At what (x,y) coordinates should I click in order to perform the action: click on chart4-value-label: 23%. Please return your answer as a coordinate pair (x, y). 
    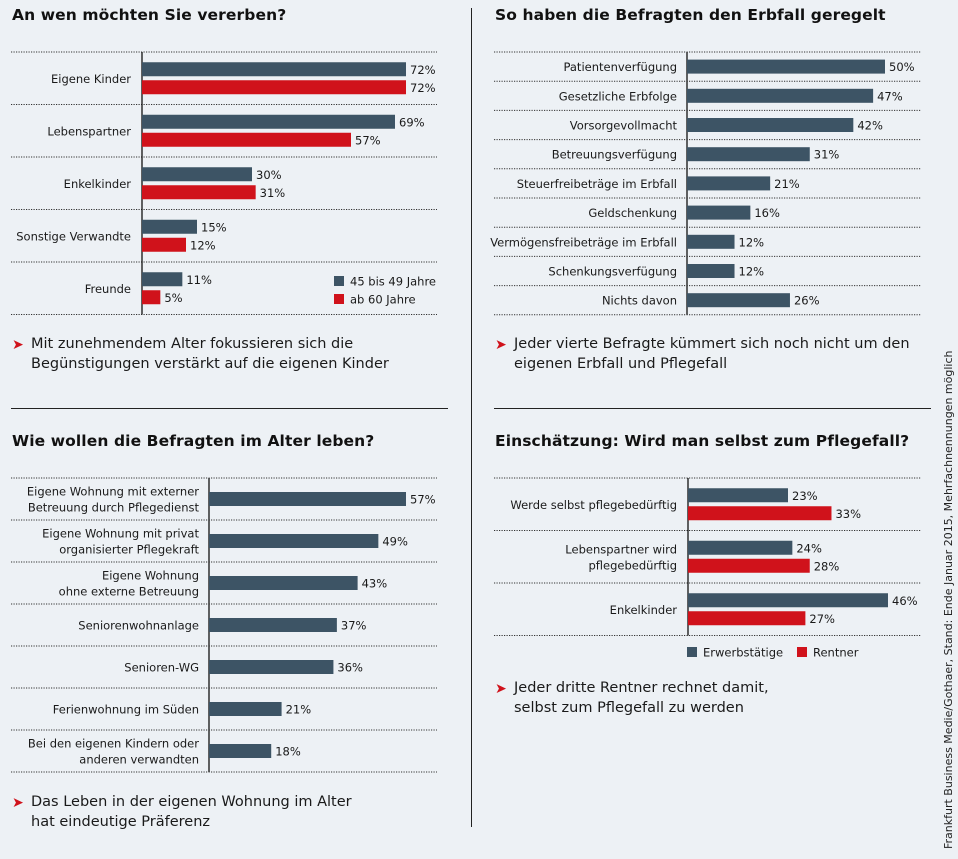
    Looking at the image, I should click on (805, 496).